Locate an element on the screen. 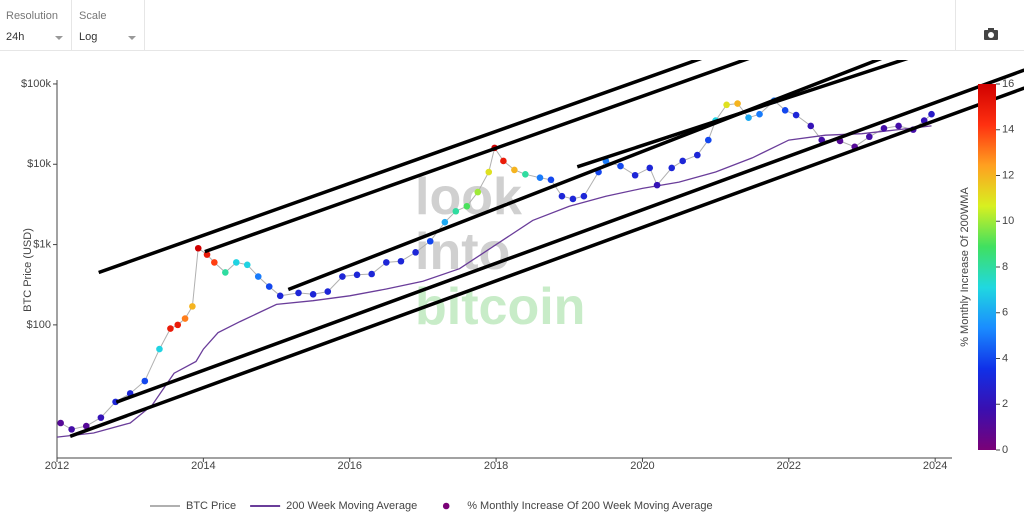  resolution-select: Resolution 24h is located at coordinates (36, 25).